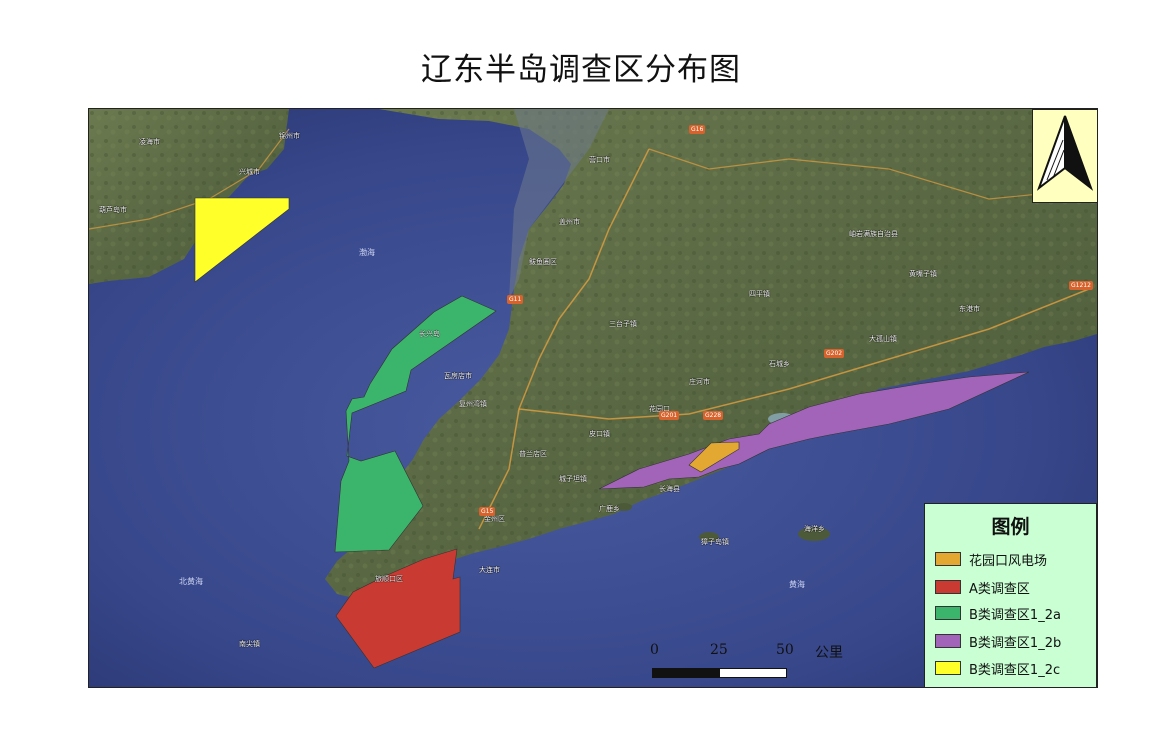  What do you see at coordinates (398, 608) in the screenshot?
I see `survey-area-a` at bounding box center [398, 608].